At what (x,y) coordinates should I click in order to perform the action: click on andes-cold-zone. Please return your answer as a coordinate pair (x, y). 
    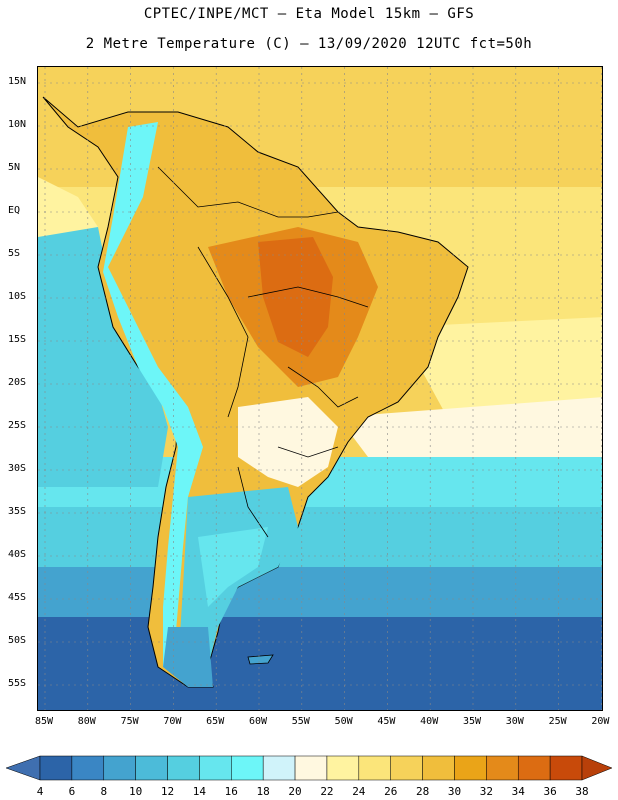
    Looking at the image, I should click on (153, 394).